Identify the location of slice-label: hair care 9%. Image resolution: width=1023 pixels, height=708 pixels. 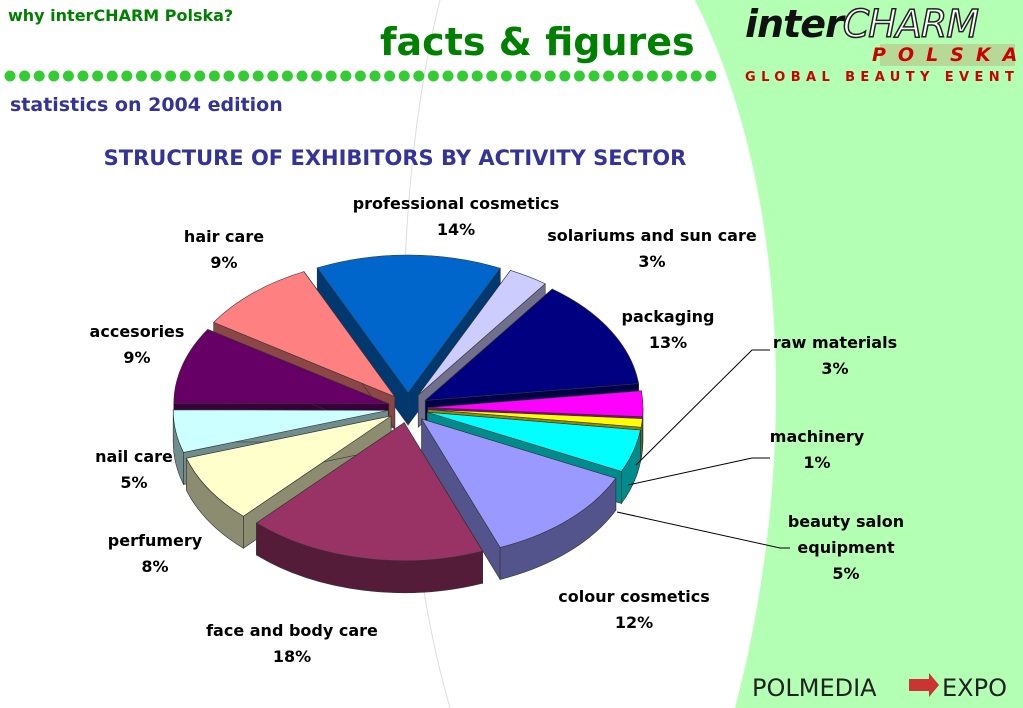
(224, 250).